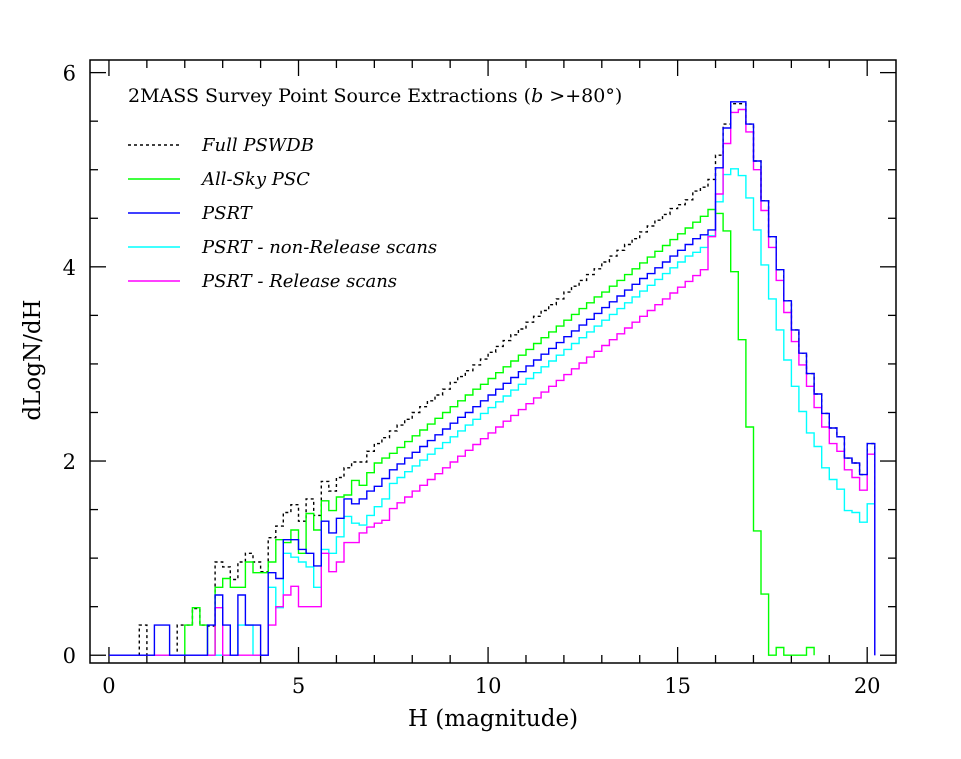 The image size is (961, 759). Describe the element at coordinates (33, 359) in the screenshot. I see `y-axis-label: dLogN/dH` at that location.